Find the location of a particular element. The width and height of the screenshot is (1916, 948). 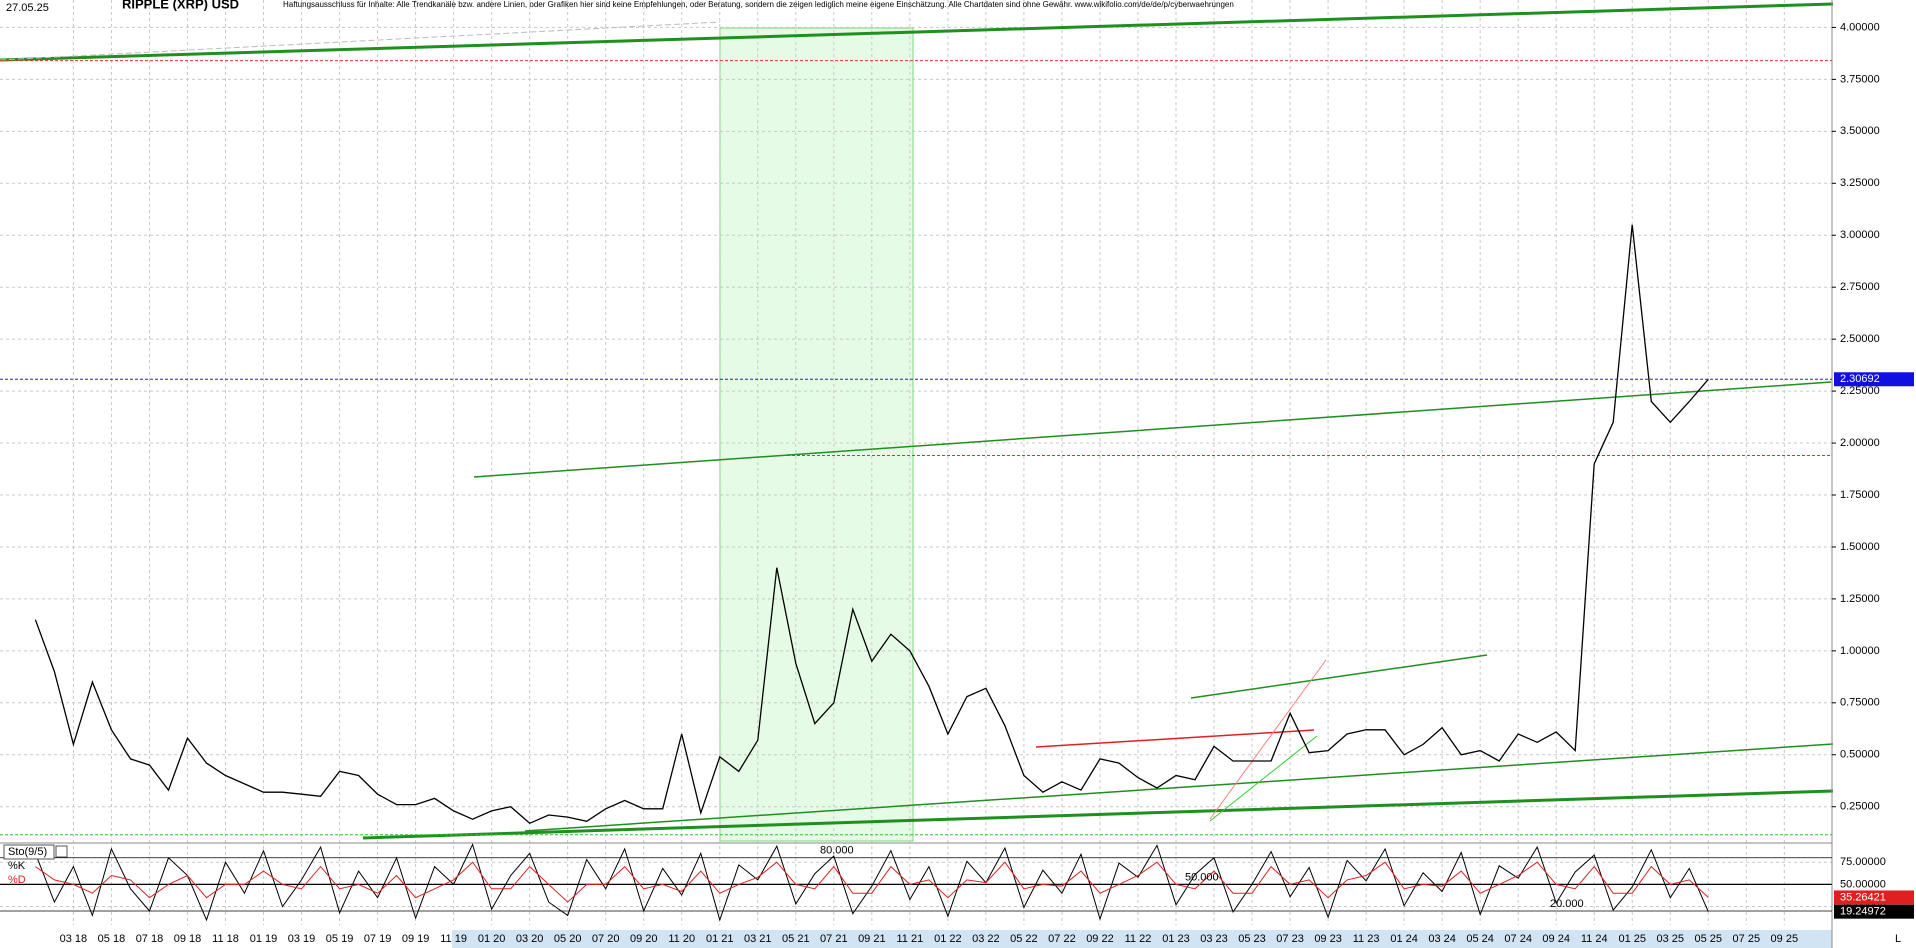

x-tick-label: 01 19 is located at coordinates (264, 939).